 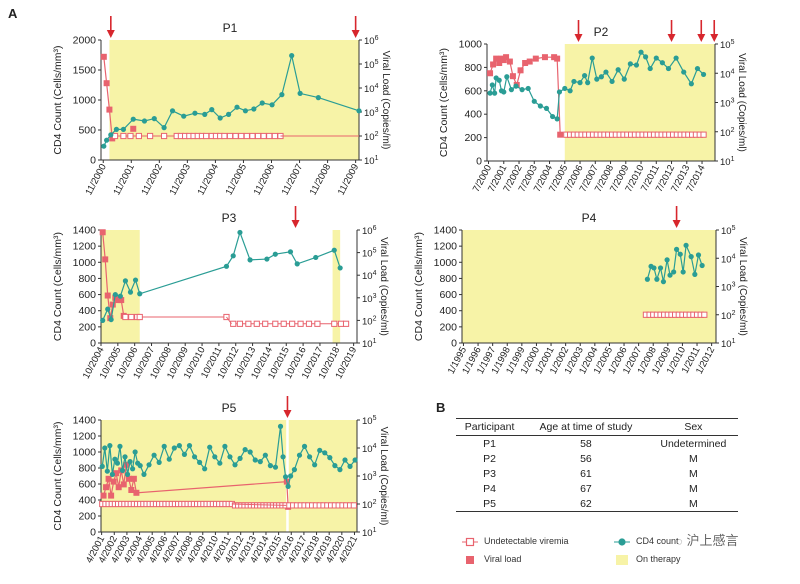 What do you see at coordinates (728, 316) in the screenshot?
I see `y2-tick-label: 10²` at bounding box center [728, 316].